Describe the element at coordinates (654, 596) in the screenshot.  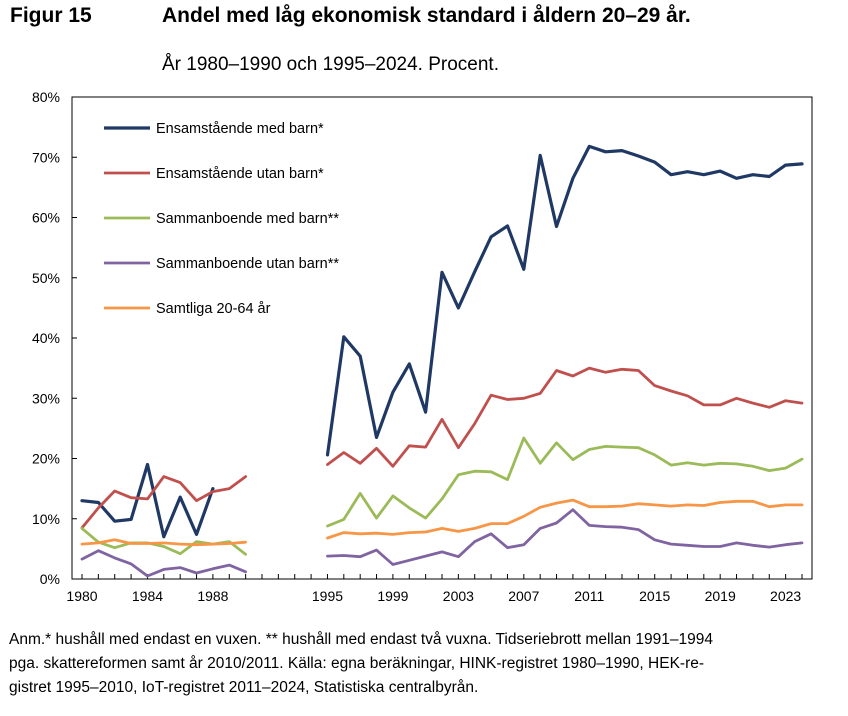
I see `x-tick-label: 2015` at that location.